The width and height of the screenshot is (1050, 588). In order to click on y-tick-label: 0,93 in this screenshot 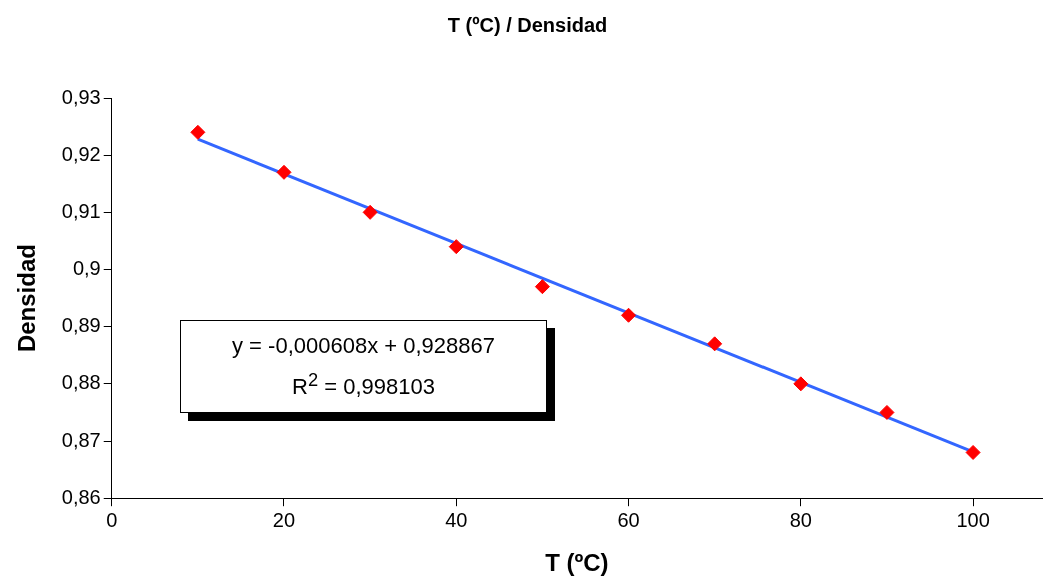, I will do `click(81, 96)`.